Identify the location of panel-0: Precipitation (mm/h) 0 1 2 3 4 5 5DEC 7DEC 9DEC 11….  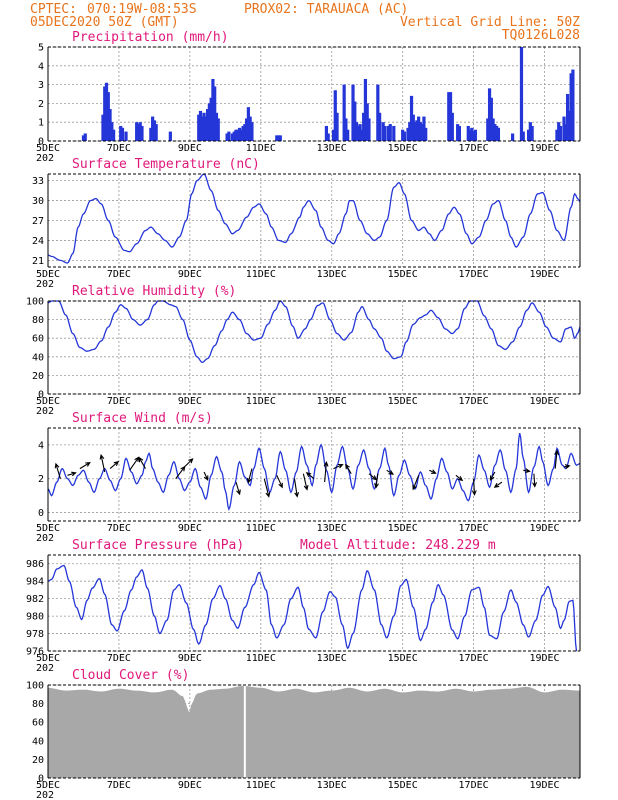
(308, 97).